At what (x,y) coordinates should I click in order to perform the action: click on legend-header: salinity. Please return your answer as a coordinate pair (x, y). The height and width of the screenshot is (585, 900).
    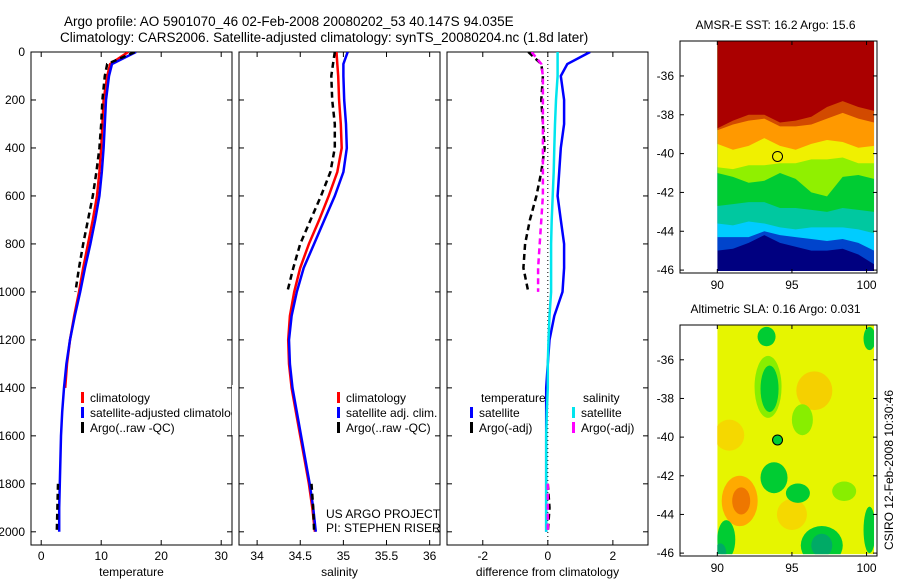
    Looking at the image, I should click on (601, 398).